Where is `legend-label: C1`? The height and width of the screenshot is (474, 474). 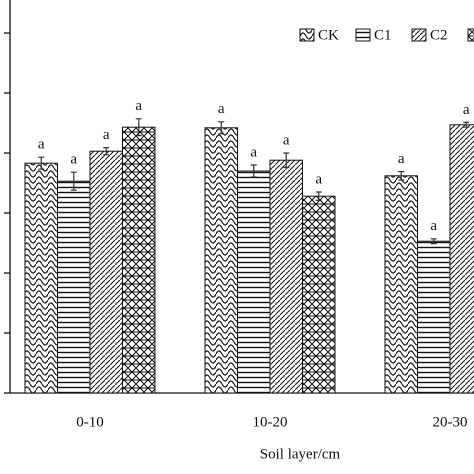
legend-label: C1 is located at coordinates (383, 35).